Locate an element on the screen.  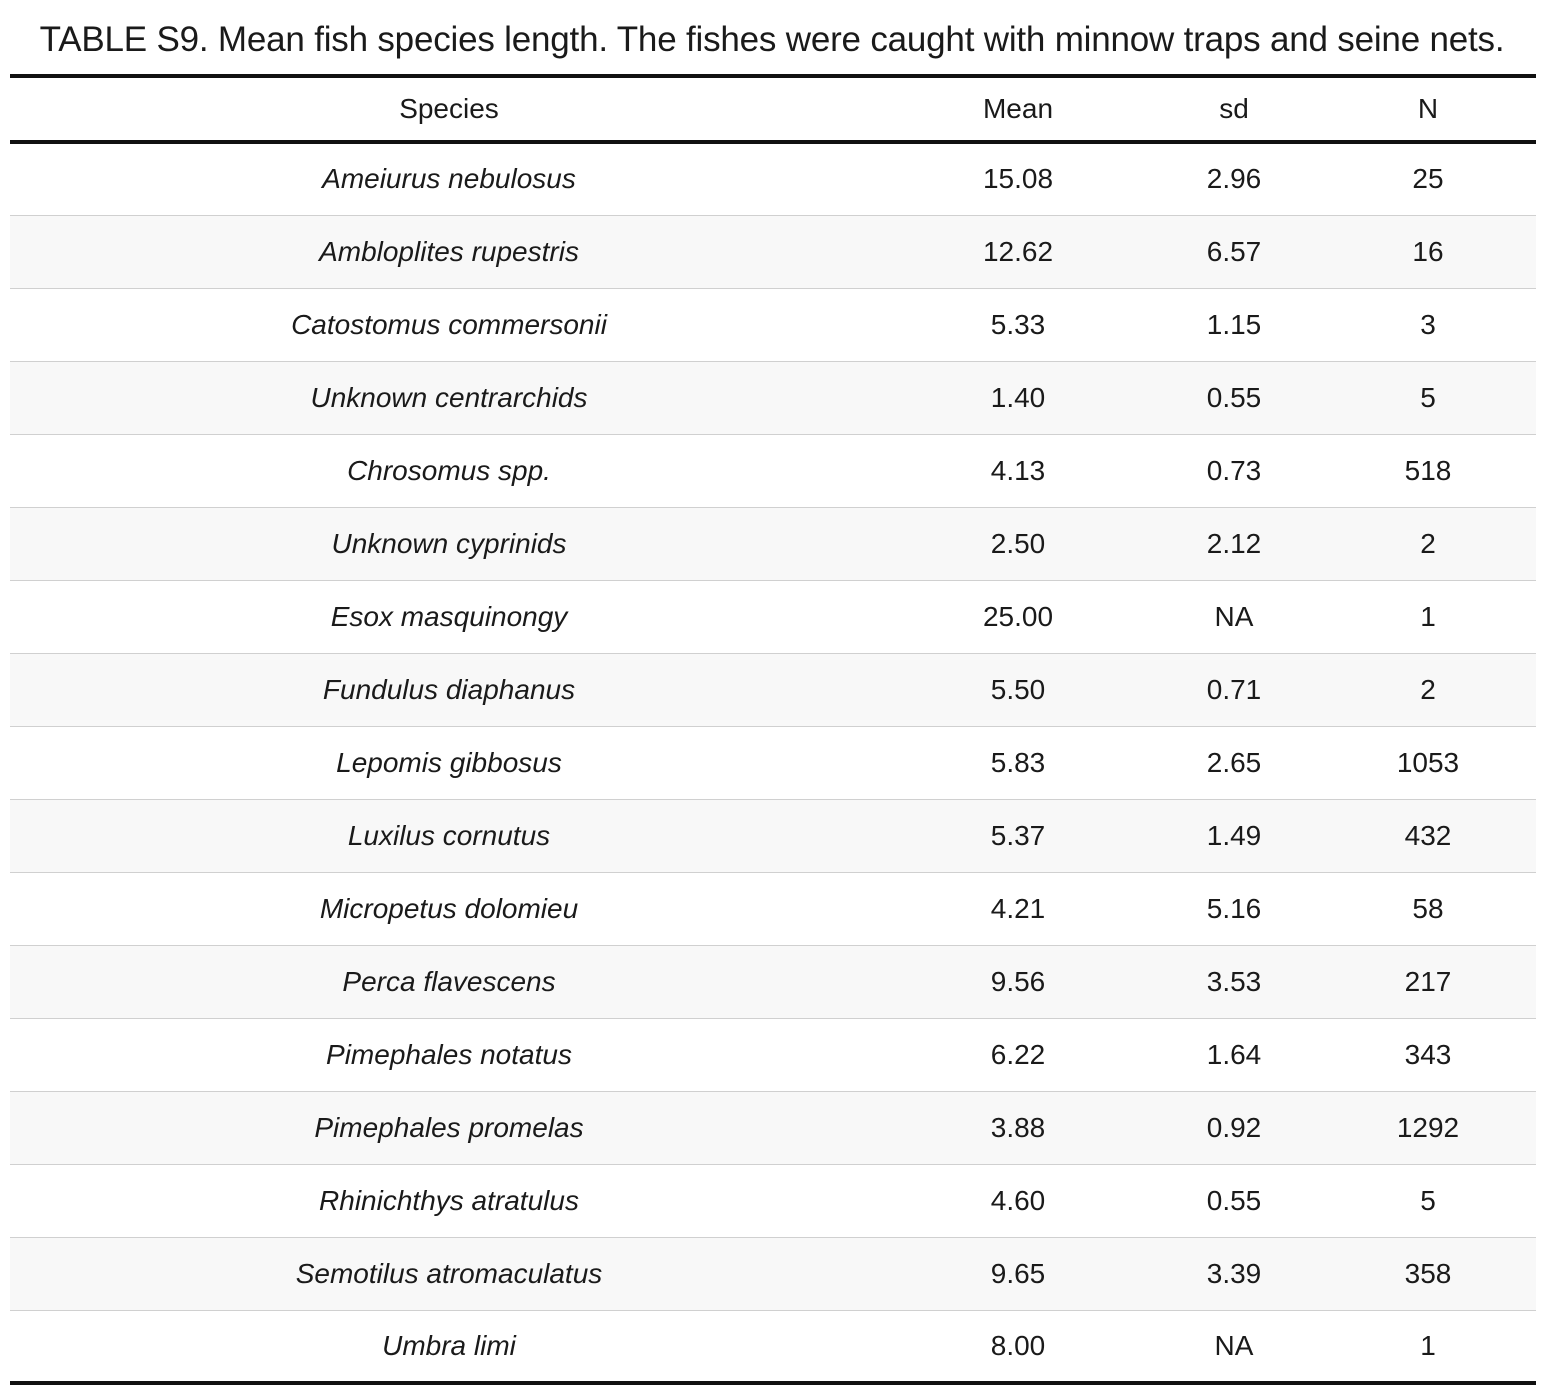
table-row: Rhinichthys atratulus 4.60 0.55 5 is located at coordinates (773, 1201).